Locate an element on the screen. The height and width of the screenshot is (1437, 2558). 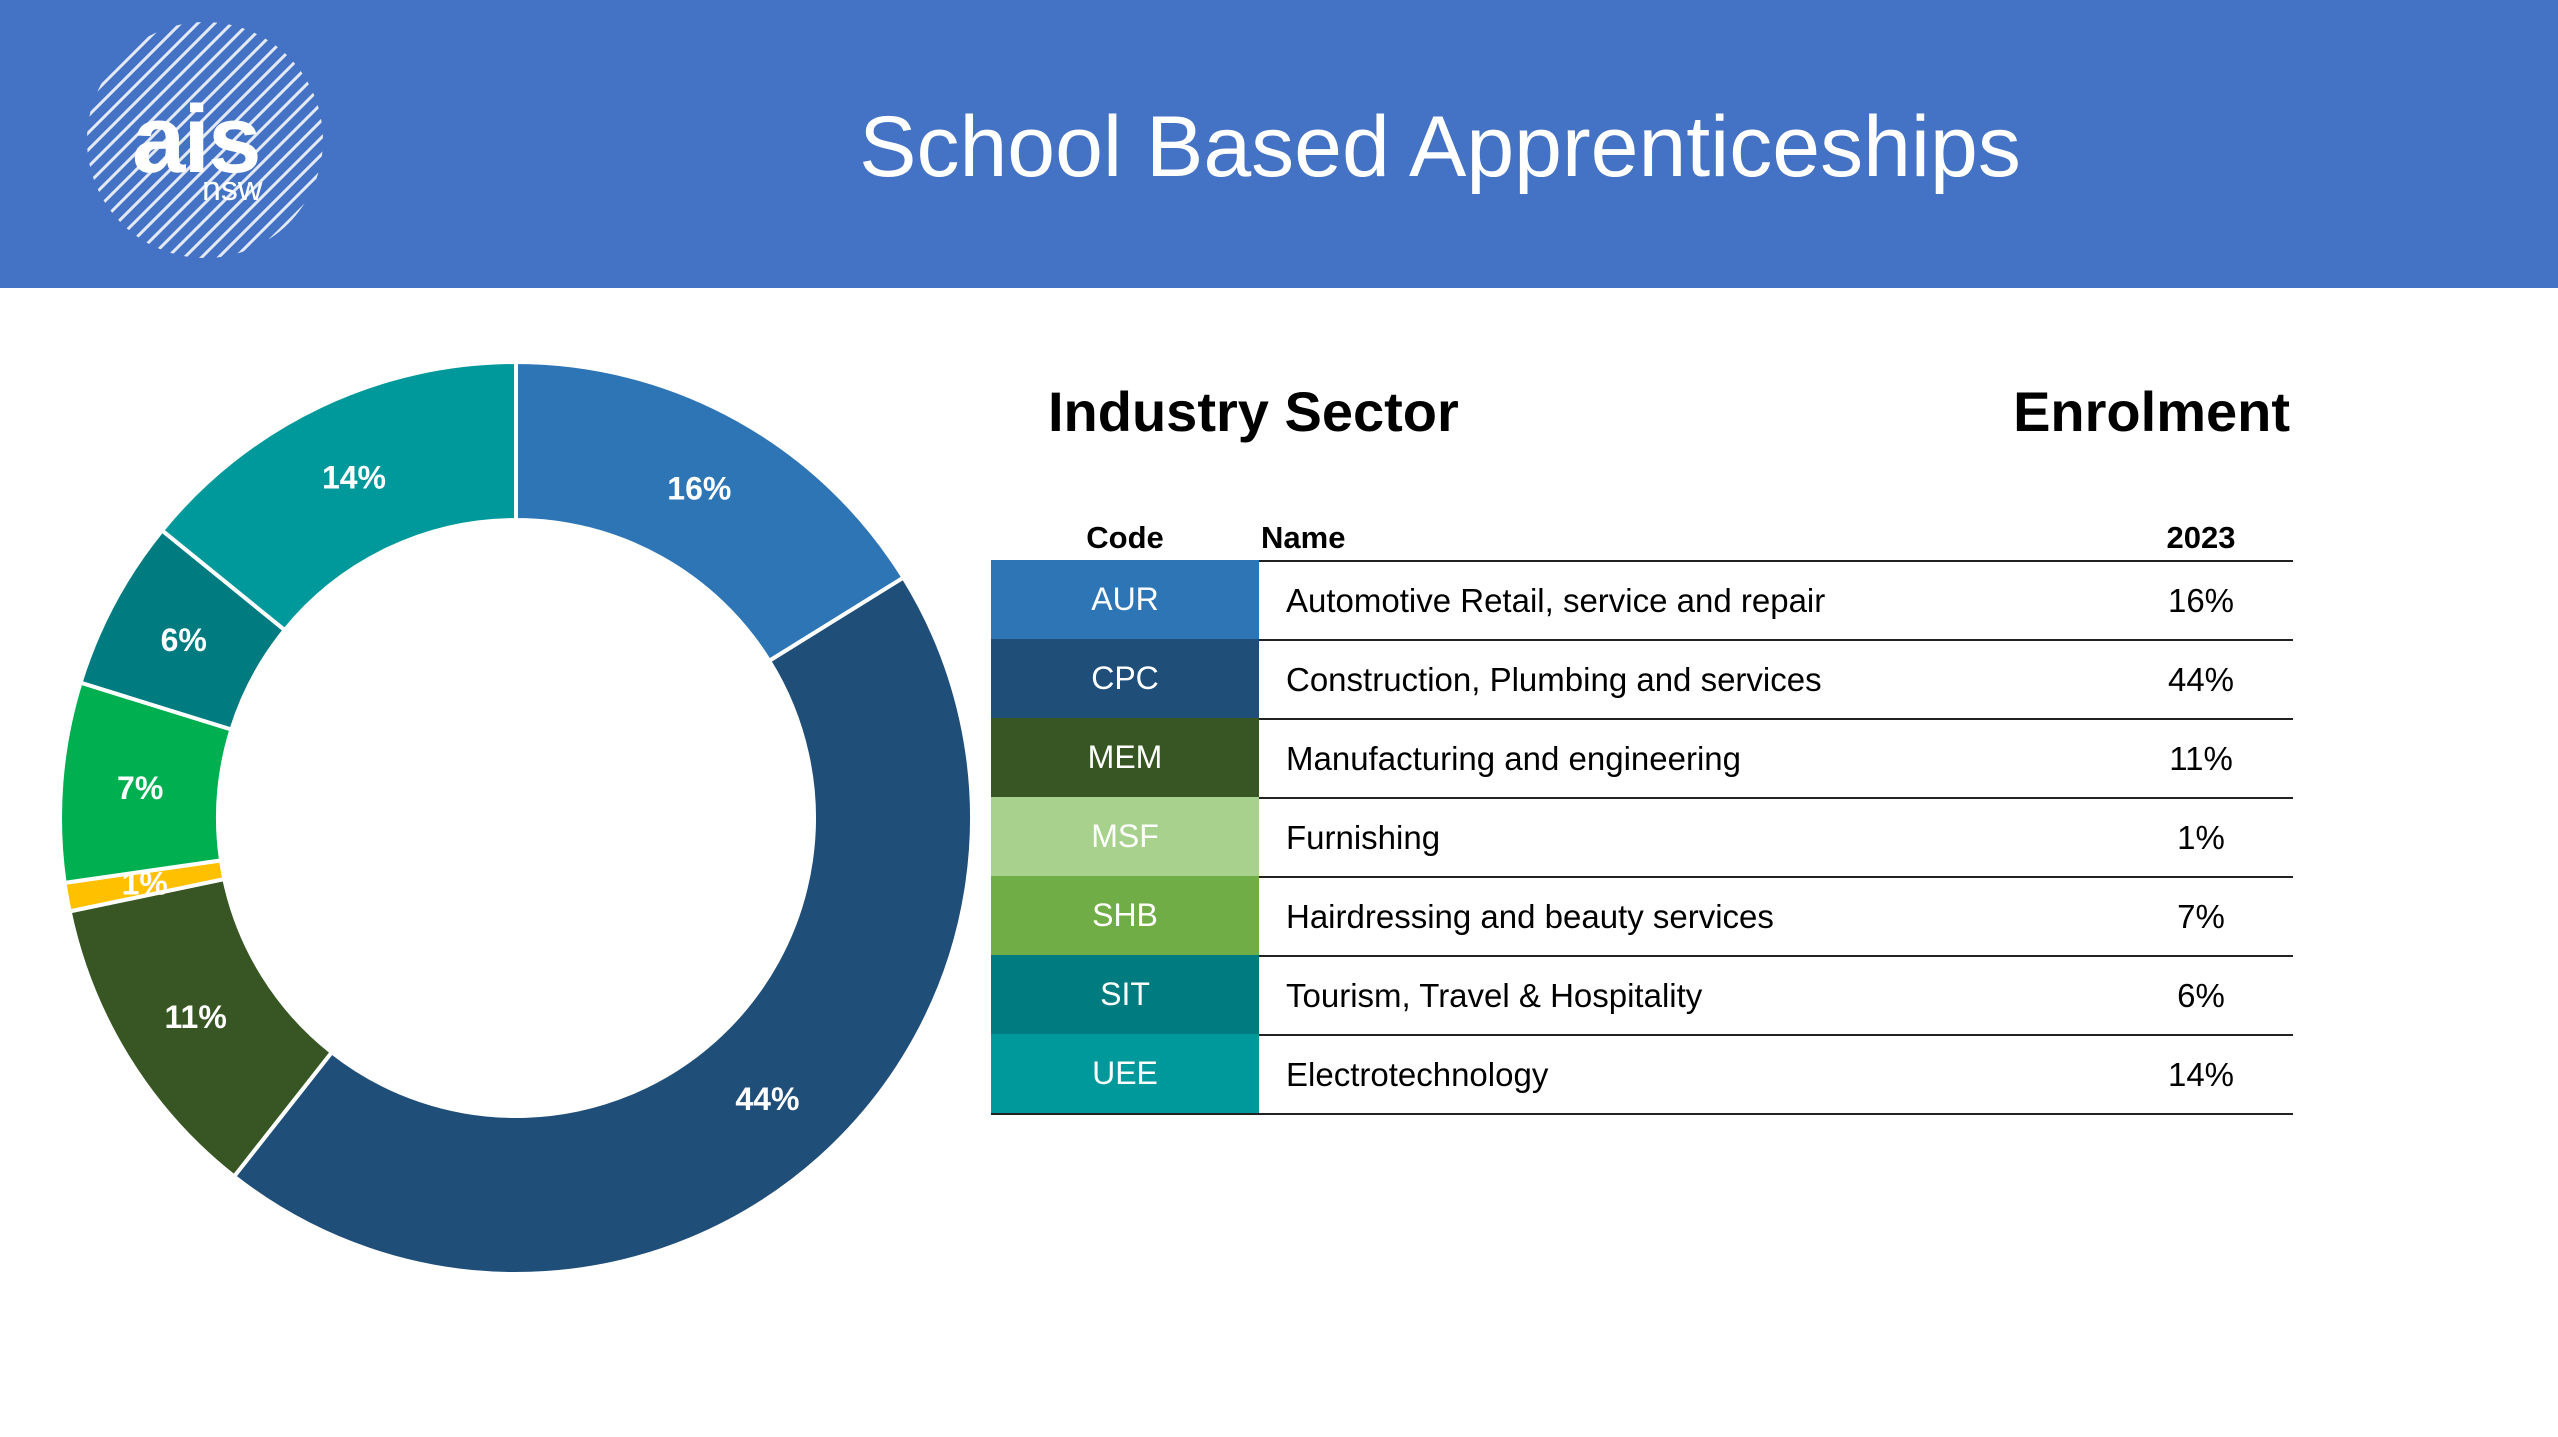
enrolment-value-cell: 11% is located at coordinates (2201, 758).